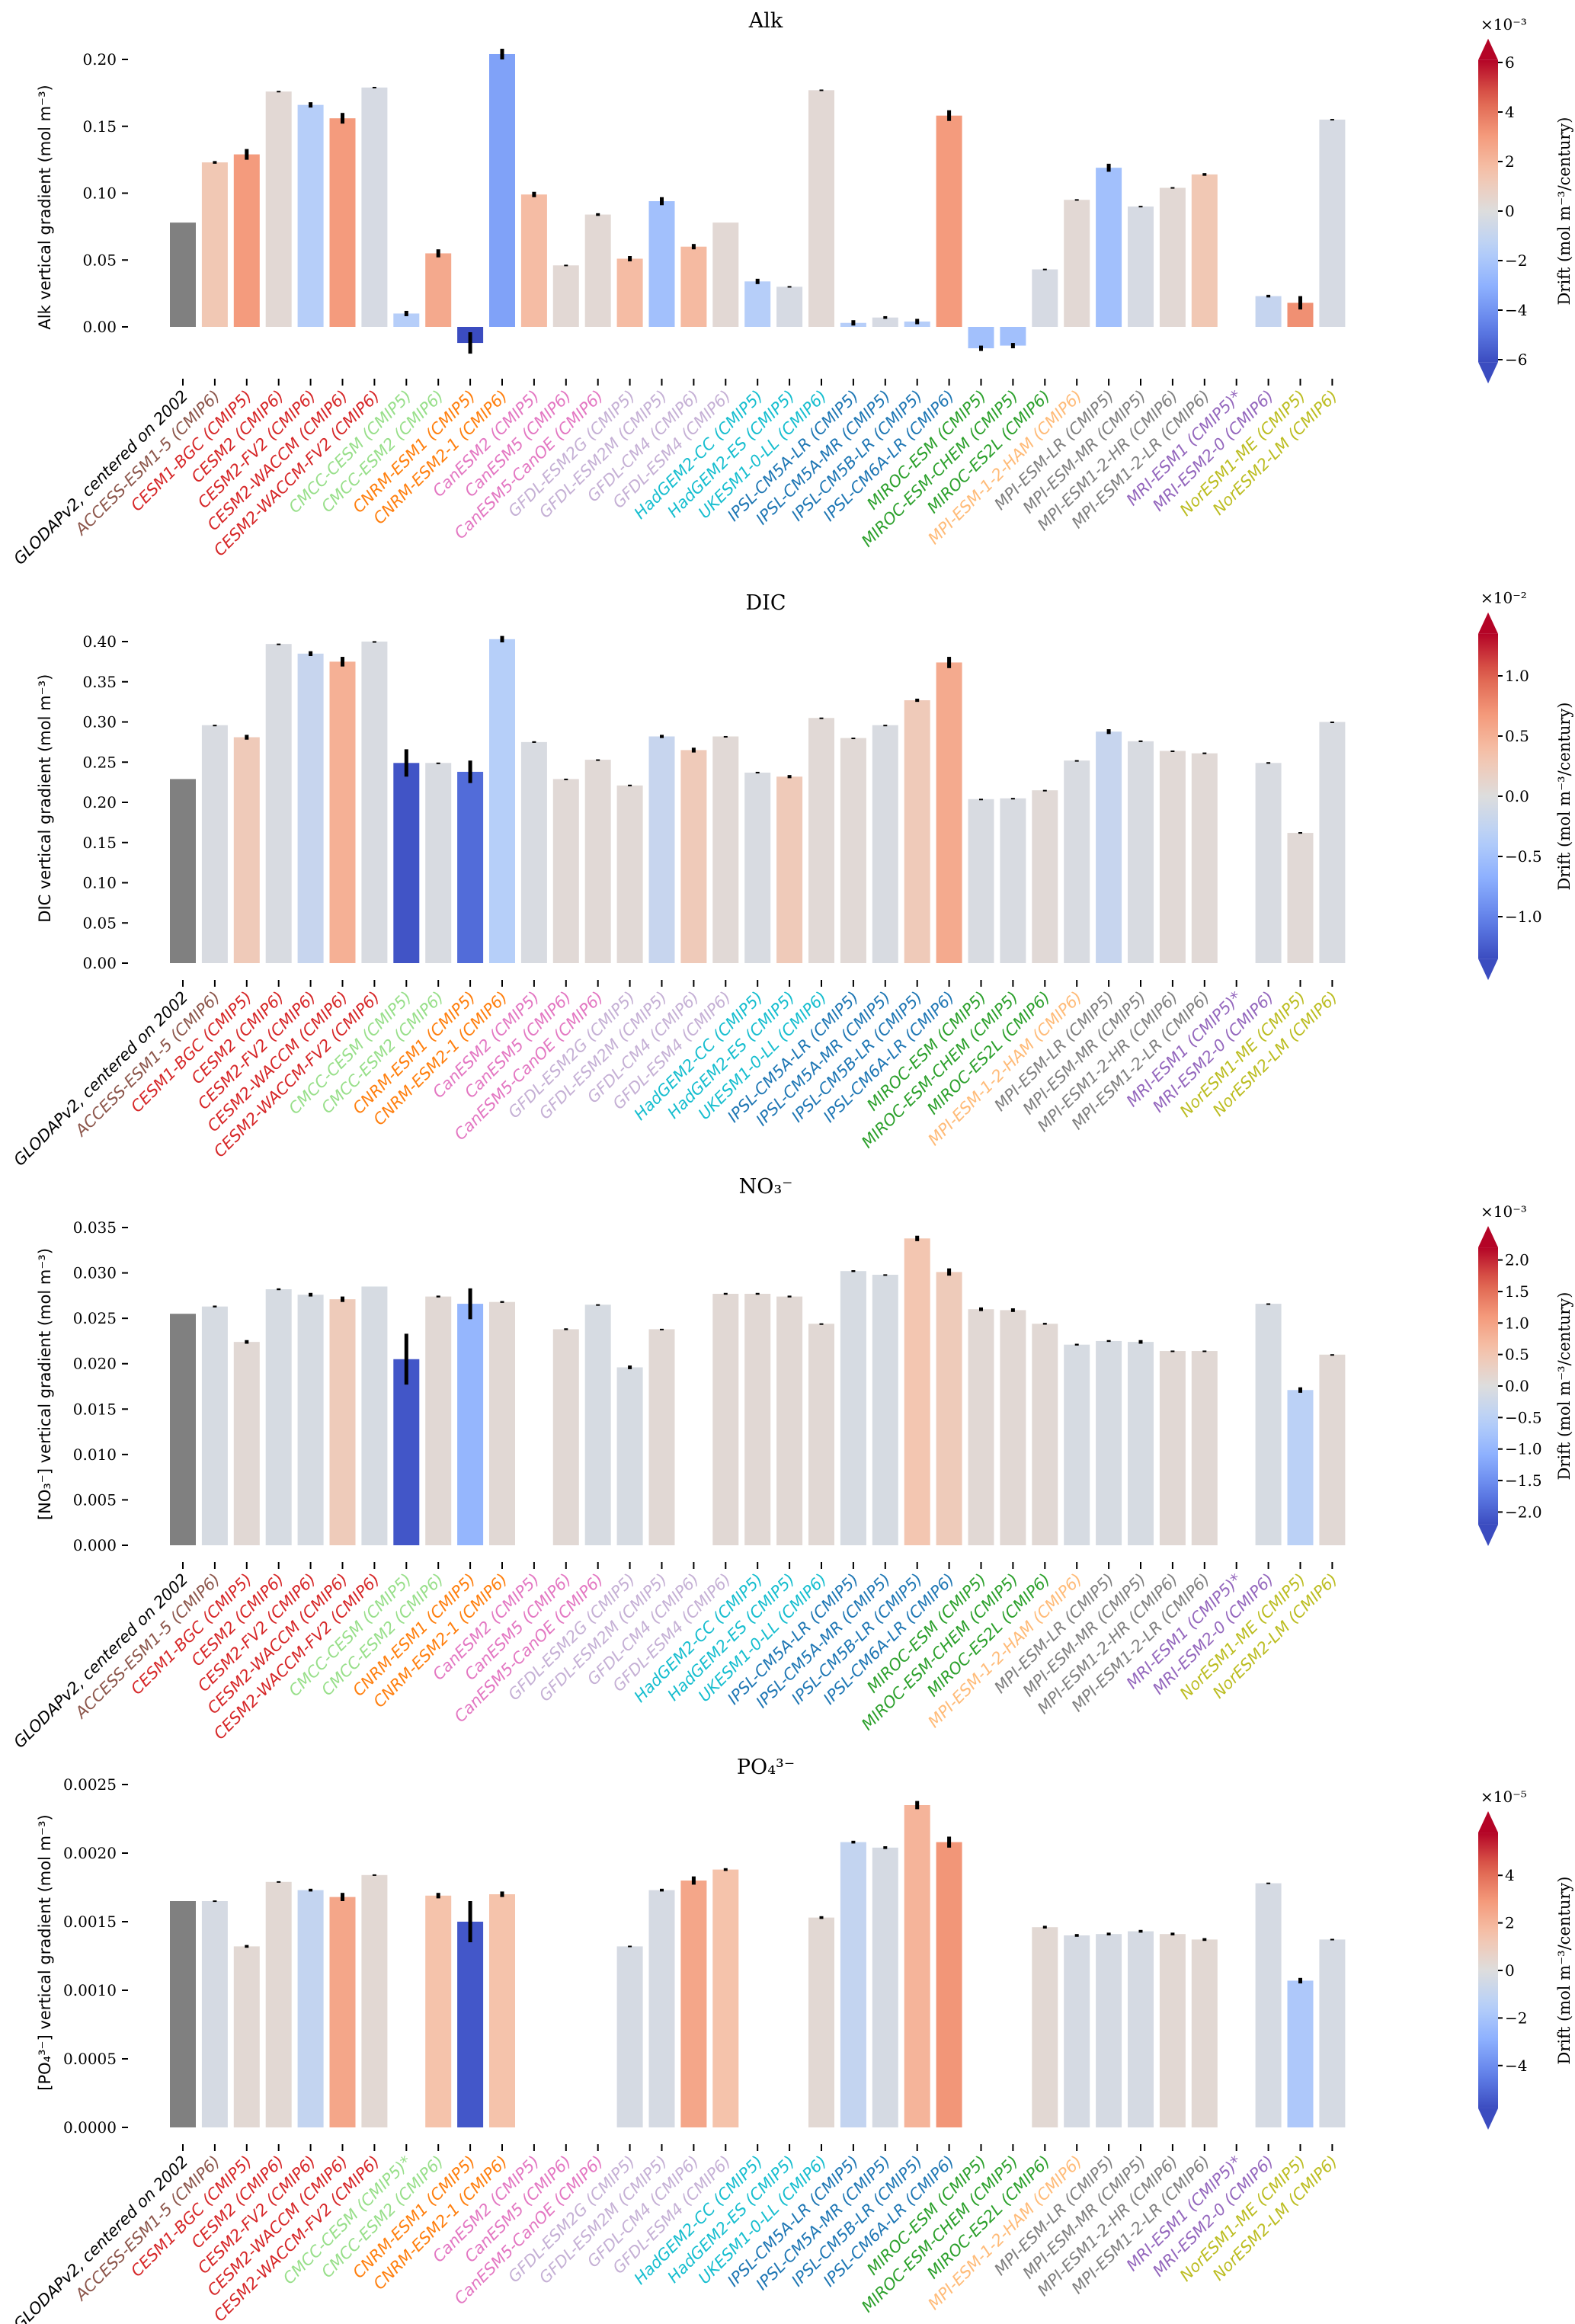 Image resolution: width=1575 pixels, height=2324 pixels. I want to click on y-tick-label: 0.35, so click(99, 682).